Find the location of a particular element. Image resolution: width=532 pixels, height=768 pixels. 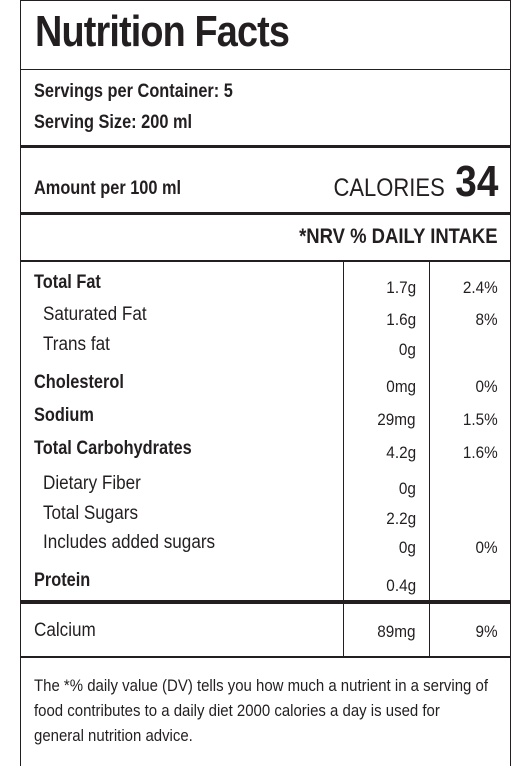

calcium-divider is located at coordinates (265, 657).